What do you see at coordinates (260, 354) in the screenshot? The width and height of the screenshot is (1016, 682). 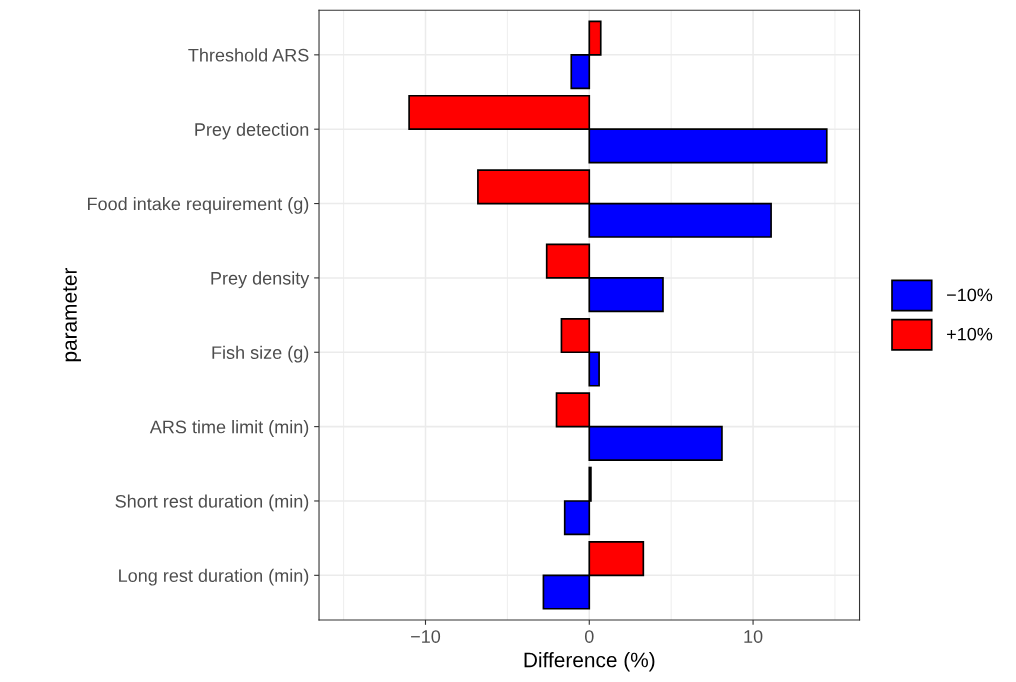 I see `y-tick-label: Fish size (g)` at bounding box center [260, 354].